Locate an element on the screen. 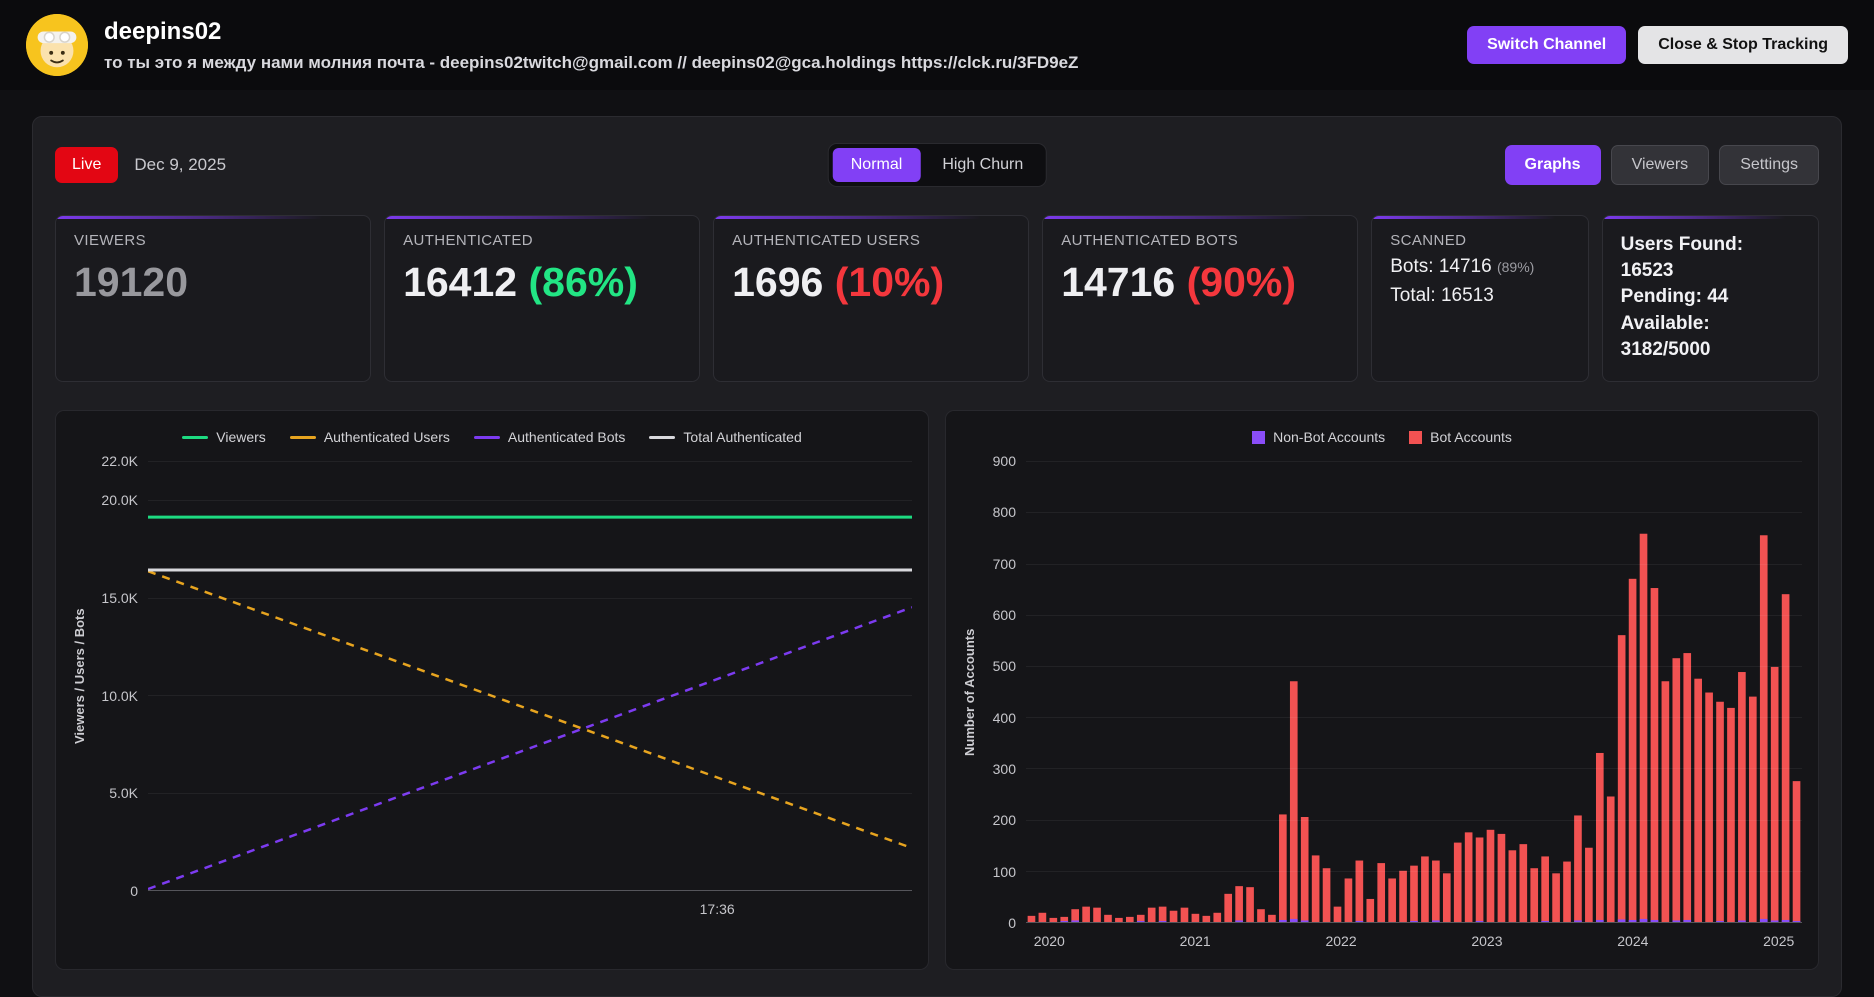 The width and height of the screenshot is (1874, 997). line-chart-x-ticks: 17:36 is located at coordinates (530, 905).